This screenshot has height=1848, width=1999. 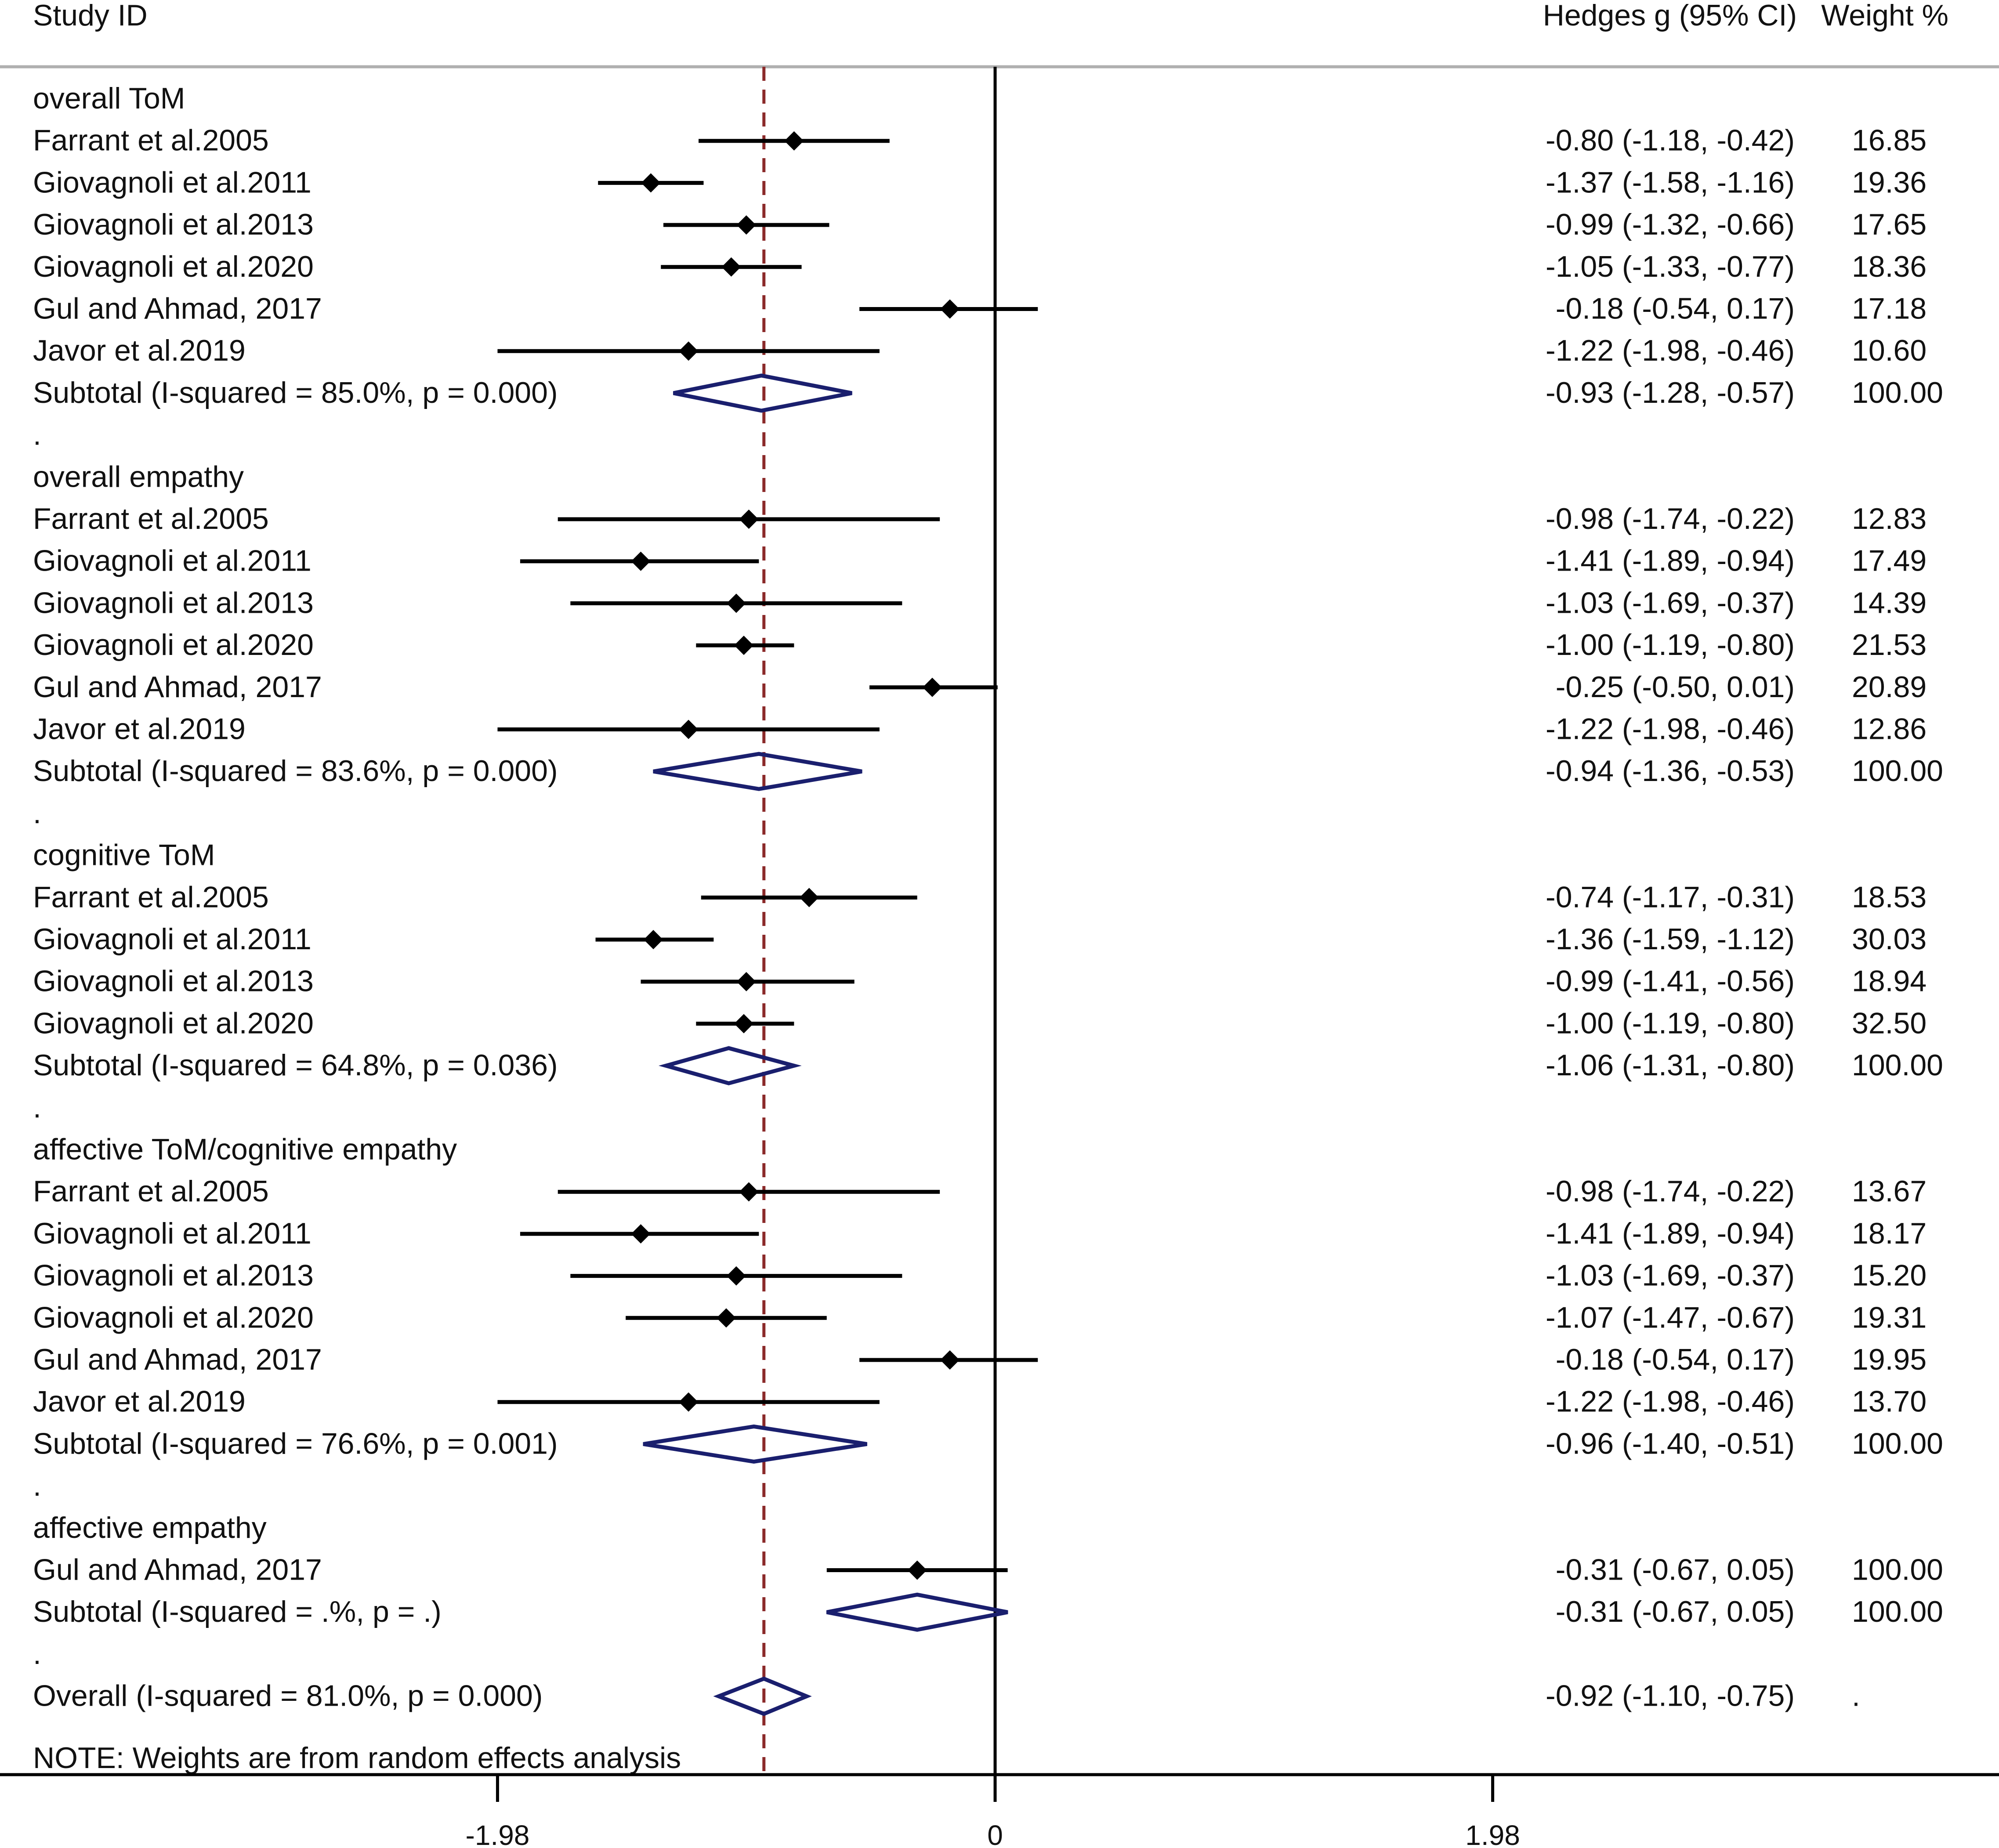 I want to click on effect-ci-value: -1.37 (-1.58, -1.16), so click(x=1670, y=182).